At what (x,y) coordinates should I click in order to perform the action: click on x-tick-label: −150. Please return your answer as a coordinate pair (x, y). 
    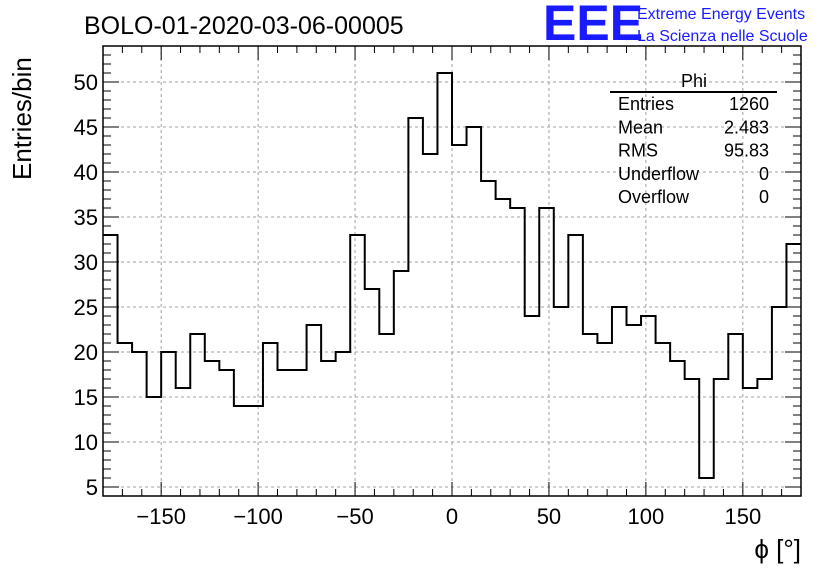
    Looking at the image, I should click on (161, 516).